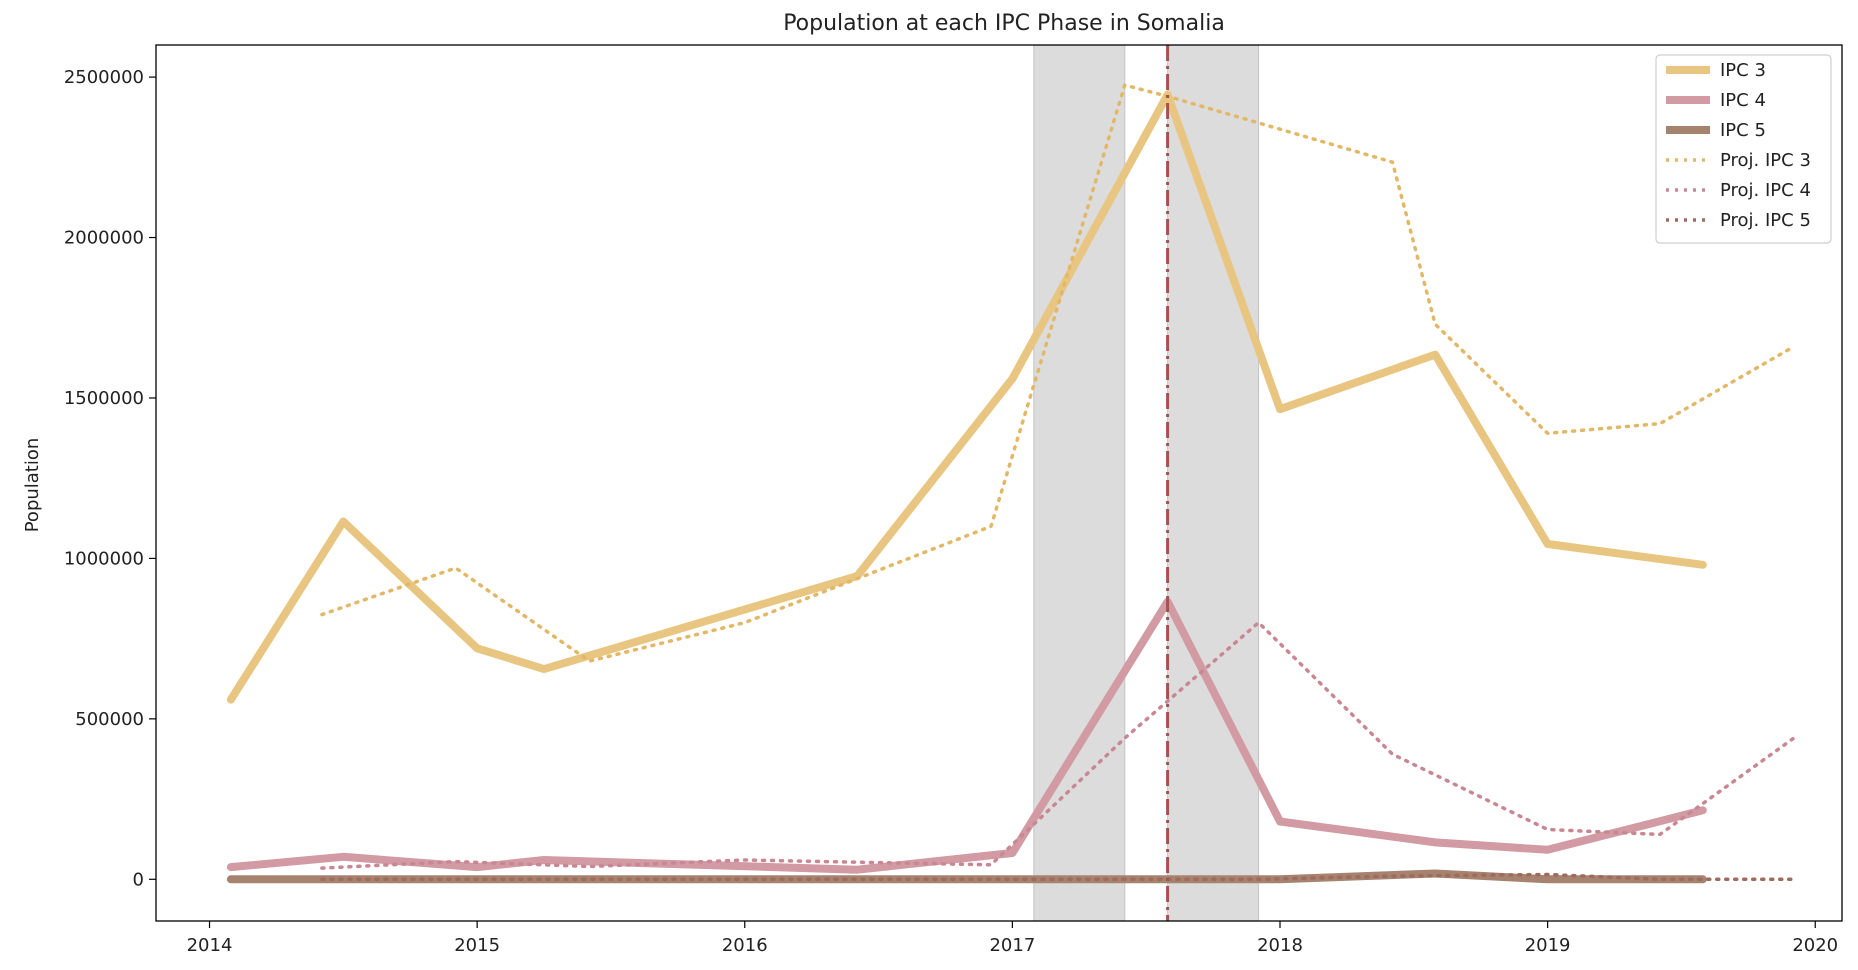 The image size is (1858, 970). I want to click on y-axis-label: Population, so click(32, 485).